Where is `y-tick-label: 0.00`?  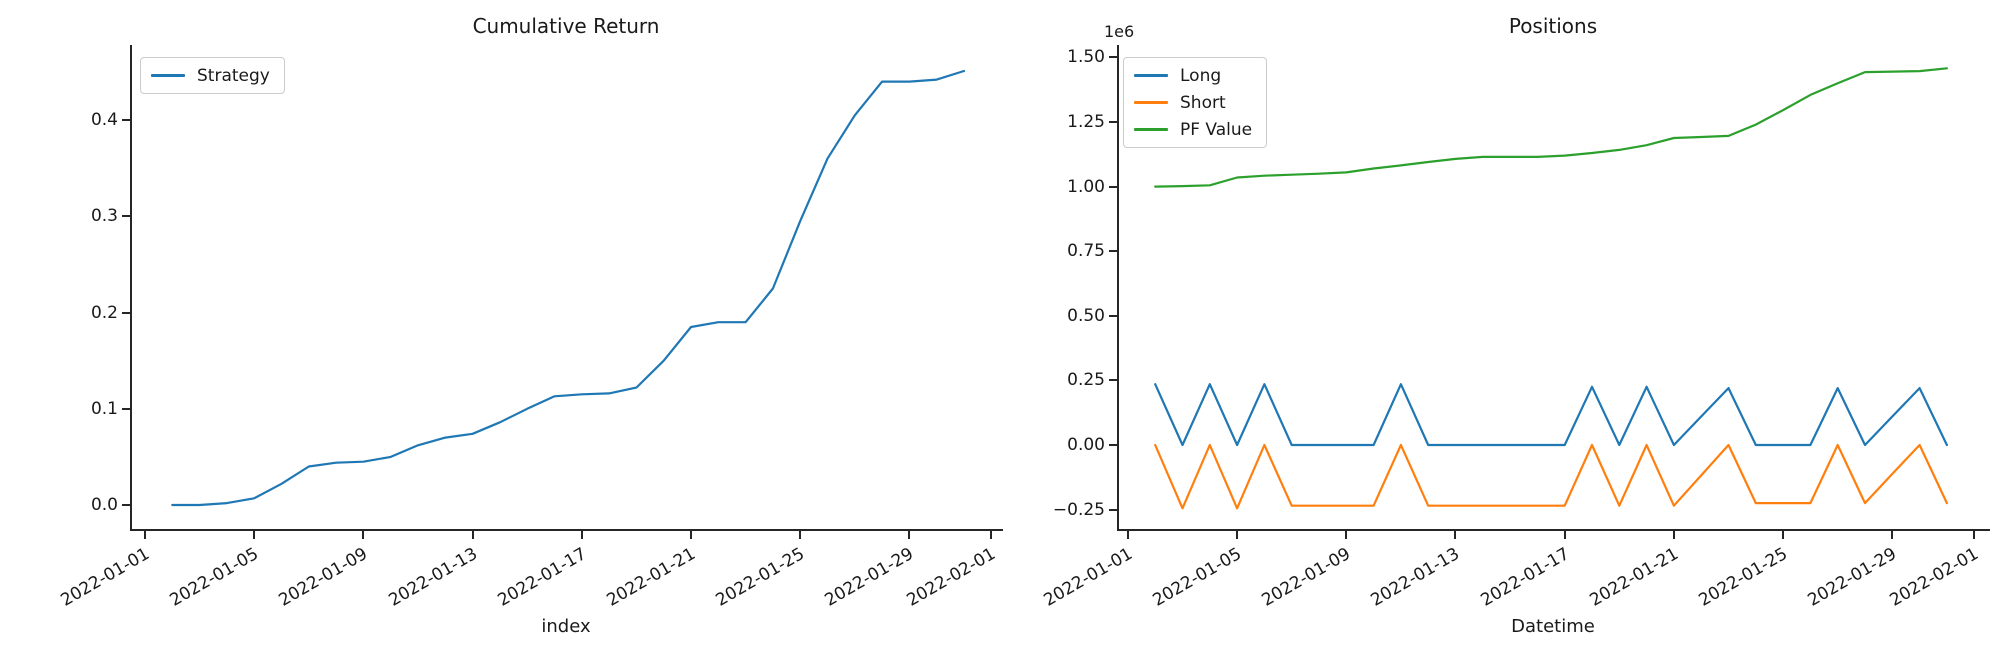
y-tick-label: 0.00 is located at coordinates (1086, 444).